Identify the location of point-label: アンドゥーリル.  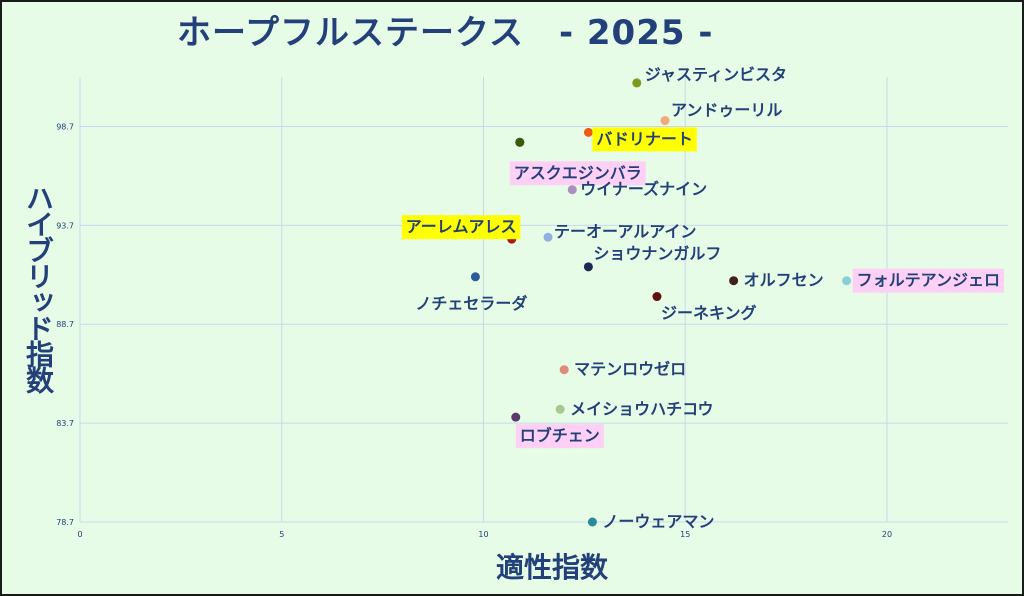
(726, 110).